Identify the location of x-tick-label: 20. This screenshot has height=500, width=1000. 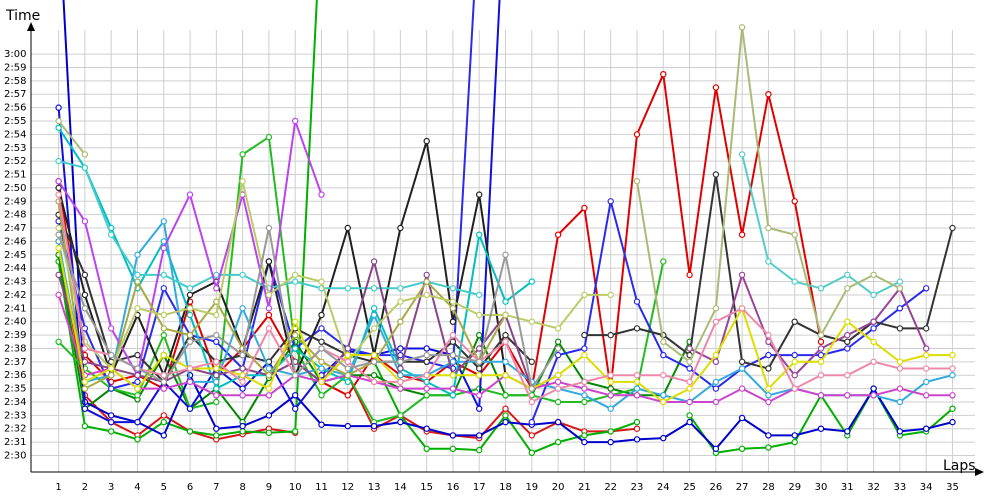
(558, 487).